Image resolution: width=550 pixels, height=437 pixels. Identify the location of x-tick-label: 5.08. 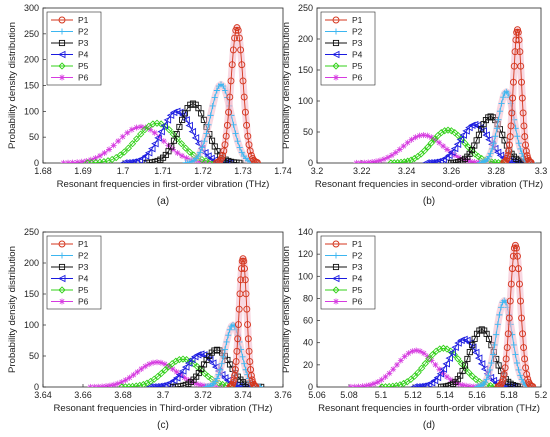
(349, 395).